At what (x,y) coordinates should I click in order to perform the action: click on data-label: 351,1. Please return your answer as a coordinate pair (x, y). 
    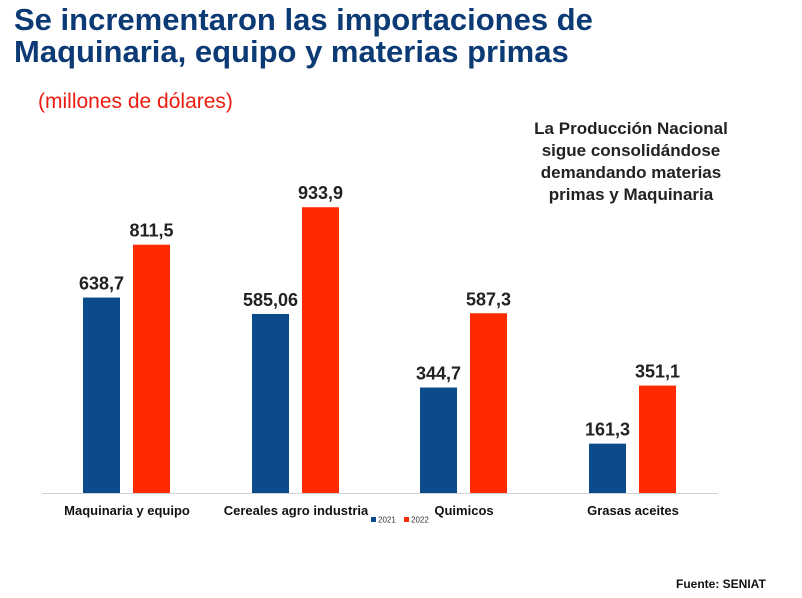
    Looking at the image, I should click on (657, 372).